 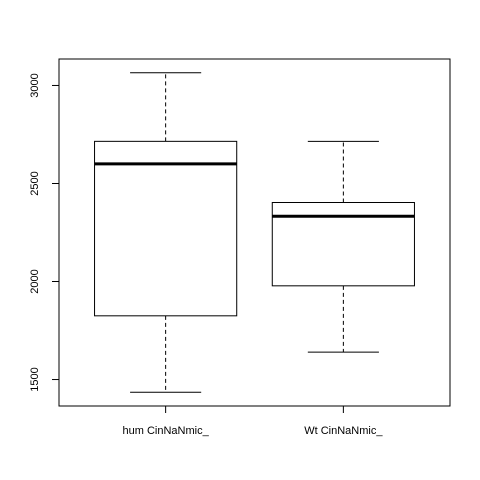 What do you see at coordinates (253, 421) in the screenshot?
I see `x-axis: hum CinNaNmic_ Wt CinNaNmic_` at bounding box center [253, 421].